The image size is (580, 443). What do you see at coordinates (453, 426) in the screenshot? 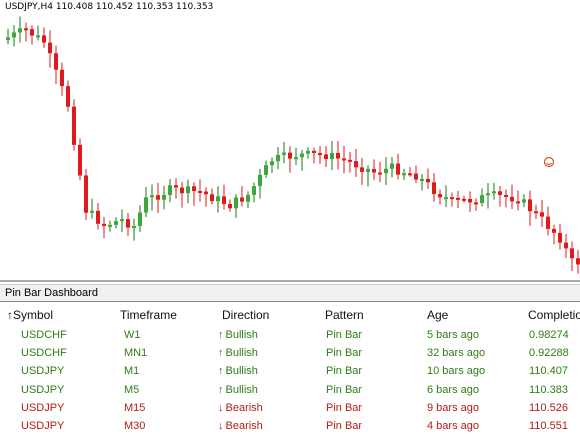
I see `age-cell: 4 bars ago` at bounding box center [453, 426].